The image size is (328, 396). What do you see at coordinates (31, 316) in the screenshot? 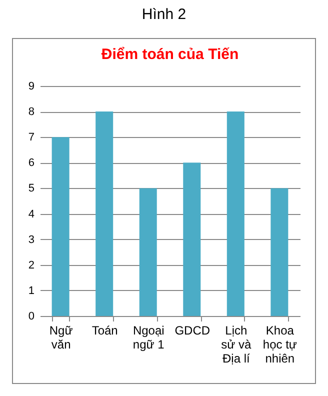
I see `y-tick-label: 0` at bounding box center [31, 316].